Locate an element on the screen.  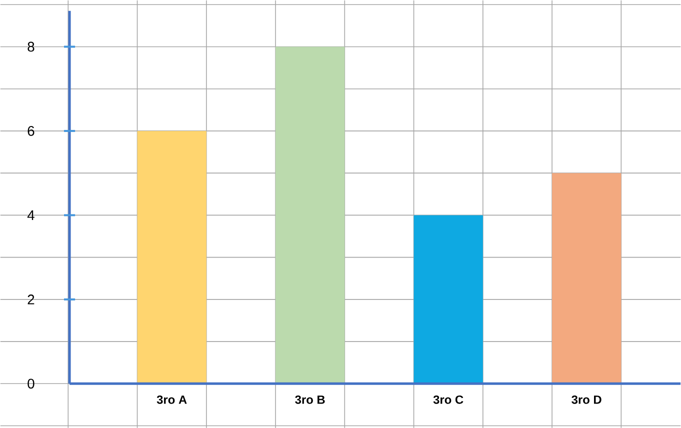
x-tick-label: 3ro A is located at coordinates (171, 399).